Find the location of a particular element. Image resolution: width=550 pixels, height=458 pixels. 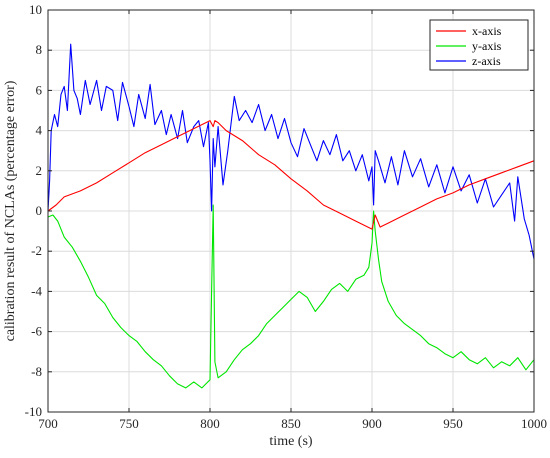

x-tick-label: 800 is located at coordinates (210, 423).